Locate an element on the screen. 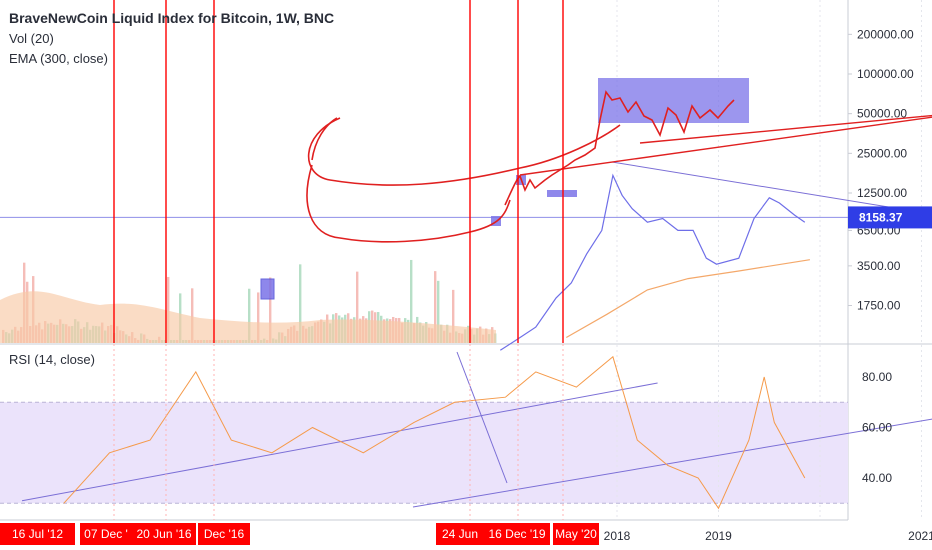 The image size is (932, 550). price-axis-label: 200000.00 is located at coordinates (885, 34).